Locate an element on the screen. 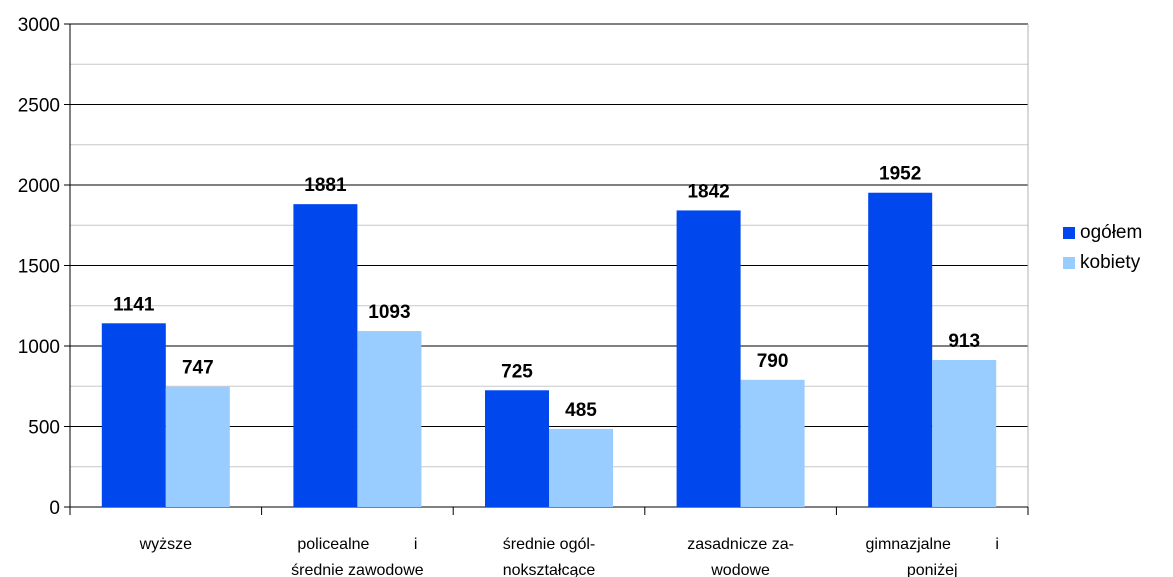  data-label: 790 is located at coordinates (773, 361).